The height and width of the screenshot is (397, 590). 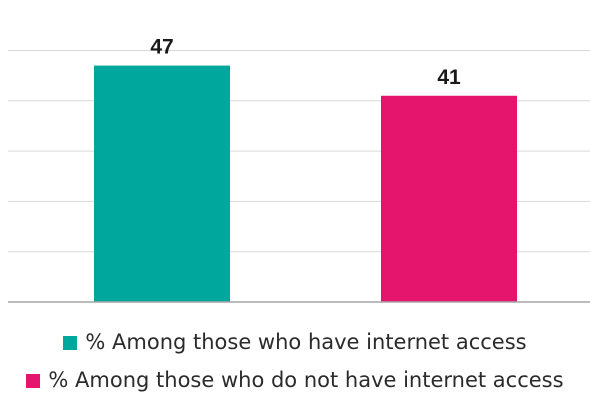 What do you see at coordinates (70, 343) in the screenshot?
I see `legend-swatch-internet-access` at bounding box center [70, 343].